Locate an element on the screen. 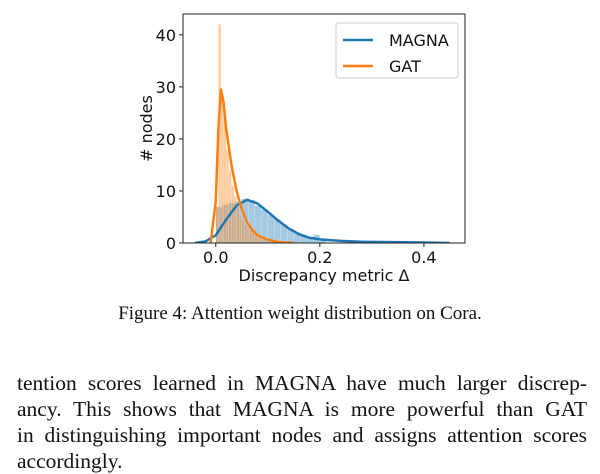 The height and width of the screenshot is (474, 600). legend-box is located at coordinates (397, 50).